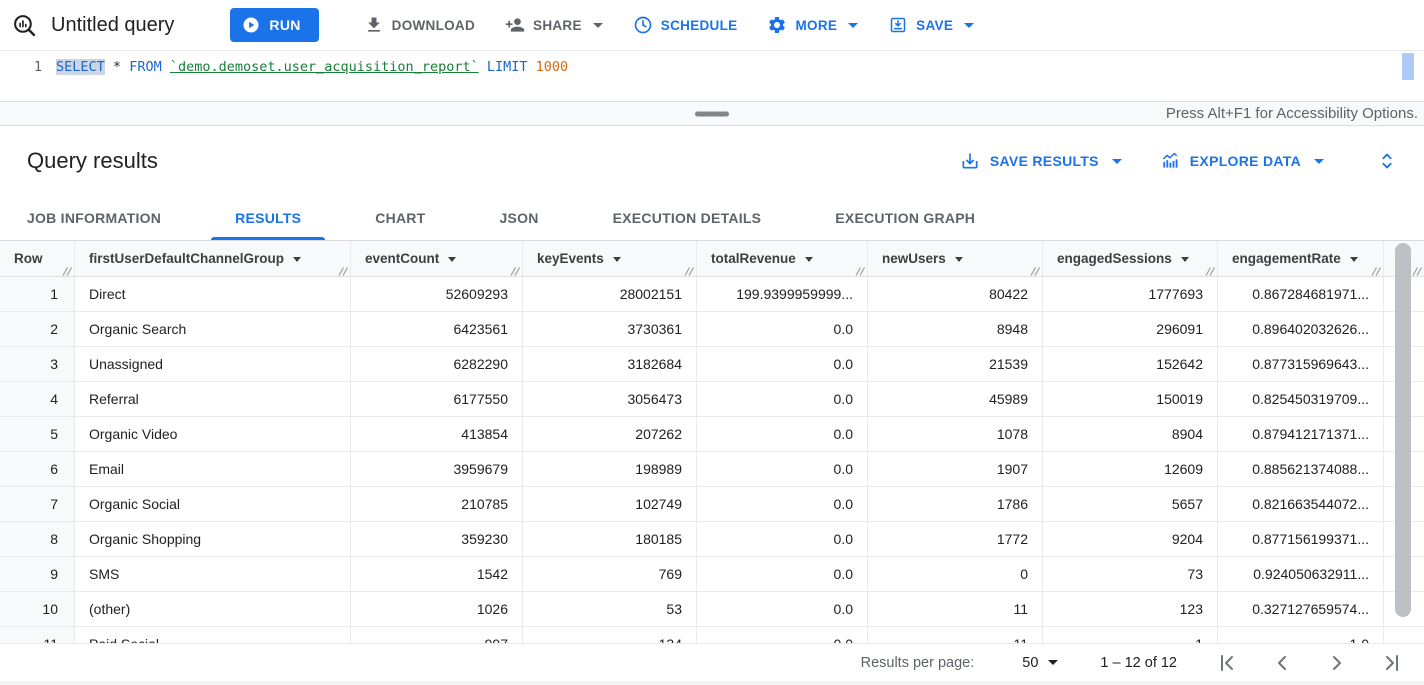 Image resolution: width=1424 pixels, height=685 pixels. I want to click on explore-data-button: EXPLORE DATA, so click(1242, 161).